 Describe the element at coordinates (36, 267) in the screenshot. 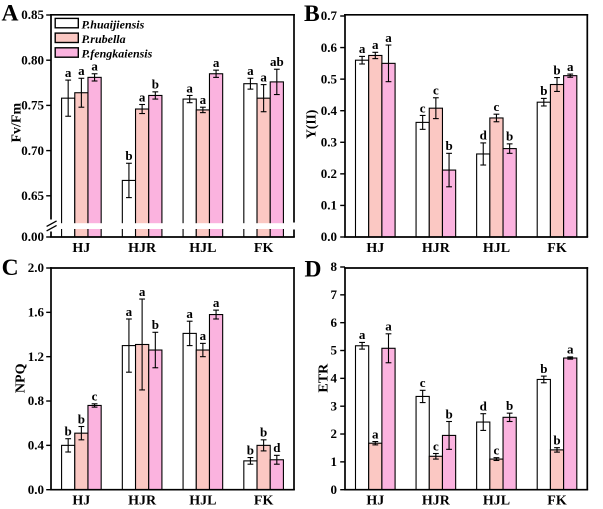

I see `svg-text: 2.0` at that location.